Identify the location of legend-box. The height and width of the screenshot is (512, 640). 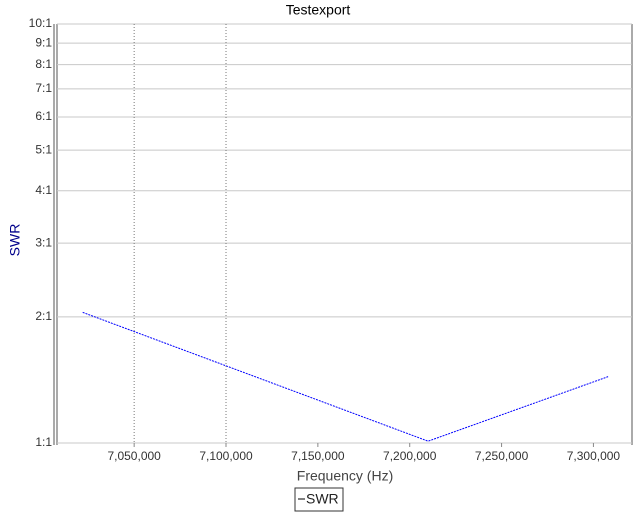
(319, 499).